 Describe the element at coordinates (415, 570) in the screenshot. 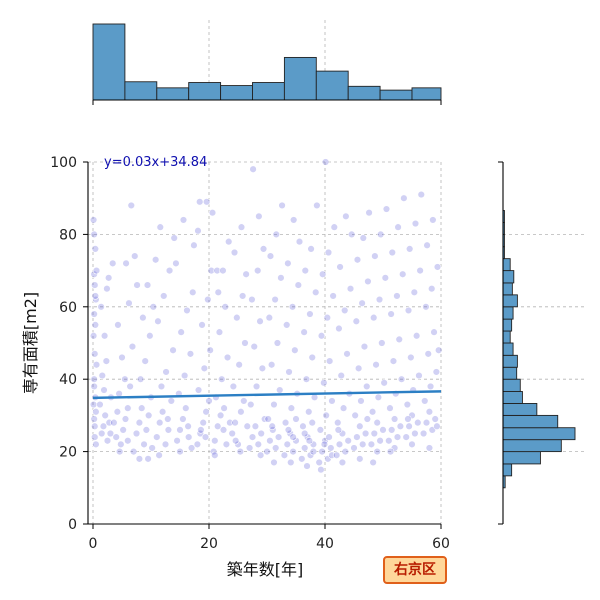

I see `ward-badge: 右京区` at that location.